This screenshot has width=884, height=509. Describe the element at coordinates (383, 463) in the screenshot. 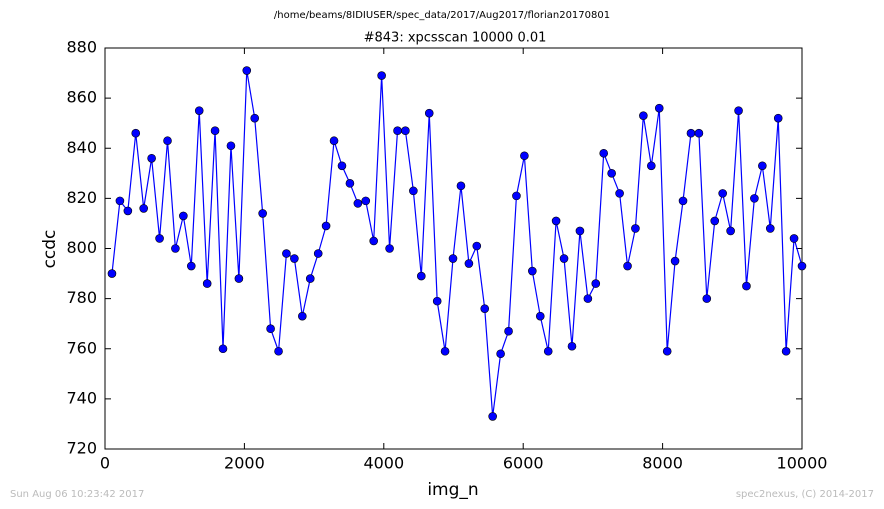

I see `x-tick-label: 4000` at that location.